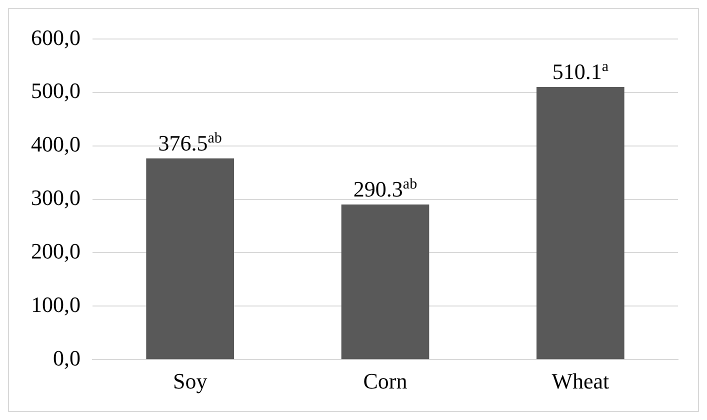 Image resolution: width=707 pixels, height=420 pixels. I want to click on y-tick-label: 100,0, so click(55, 304).